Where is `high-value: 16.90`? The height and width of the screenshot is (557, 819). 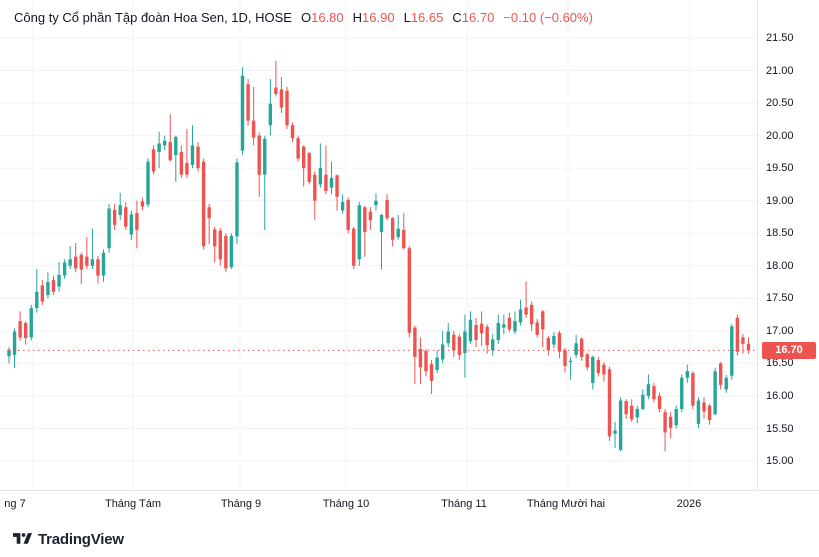 high-value: 16.90 is located at coordinates (378, 17).